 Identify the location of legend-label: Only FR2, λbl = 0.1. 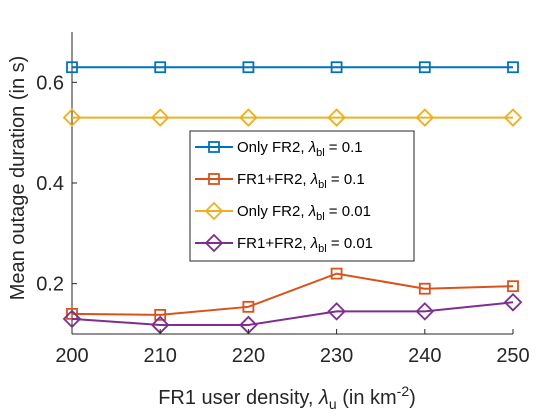
(300, 149).